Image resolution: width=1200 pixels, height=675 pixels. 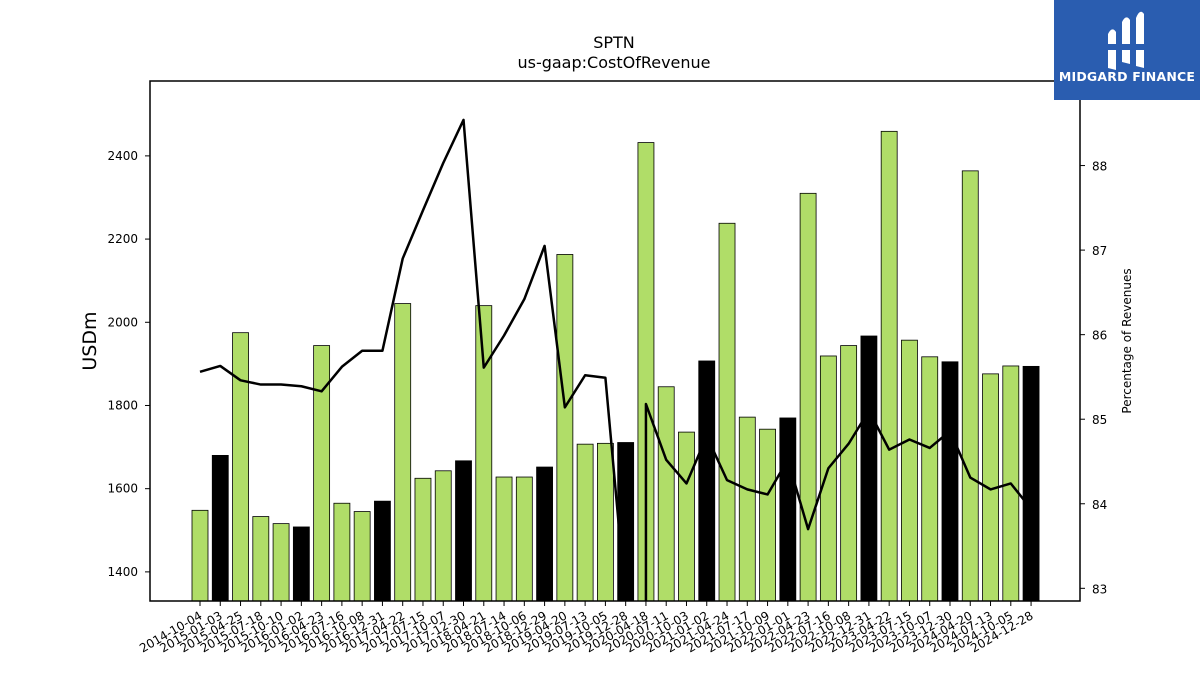 What do you see at coordinates (1128, 40) in the screenshot?
I see `logo-mark-icon` at bounding box center [1128, 40].